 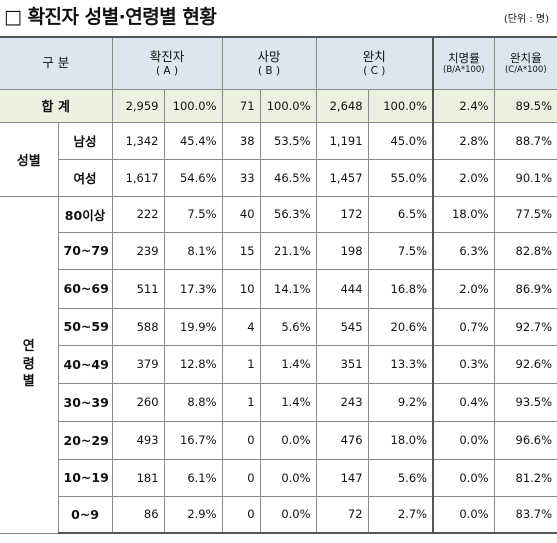 What do you see at coordinates (241, 177) in the screenshot?
I see `deaths-count: 33` at bounding box center [241, 177].